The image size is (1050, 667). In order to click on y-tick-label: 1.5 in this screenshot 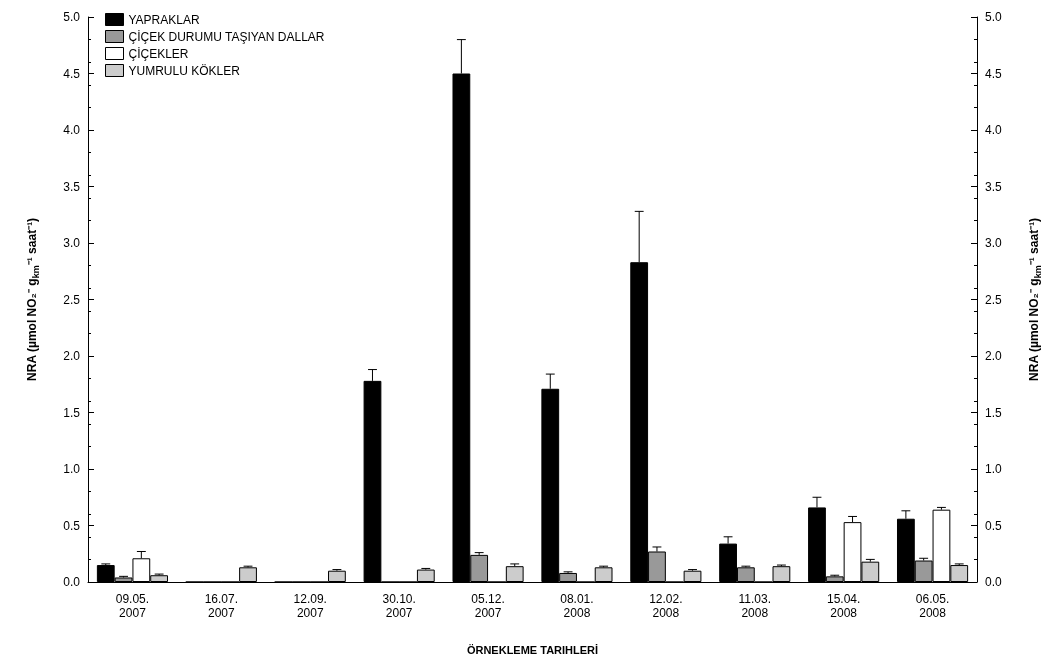, I will do `click(72, 412)`.